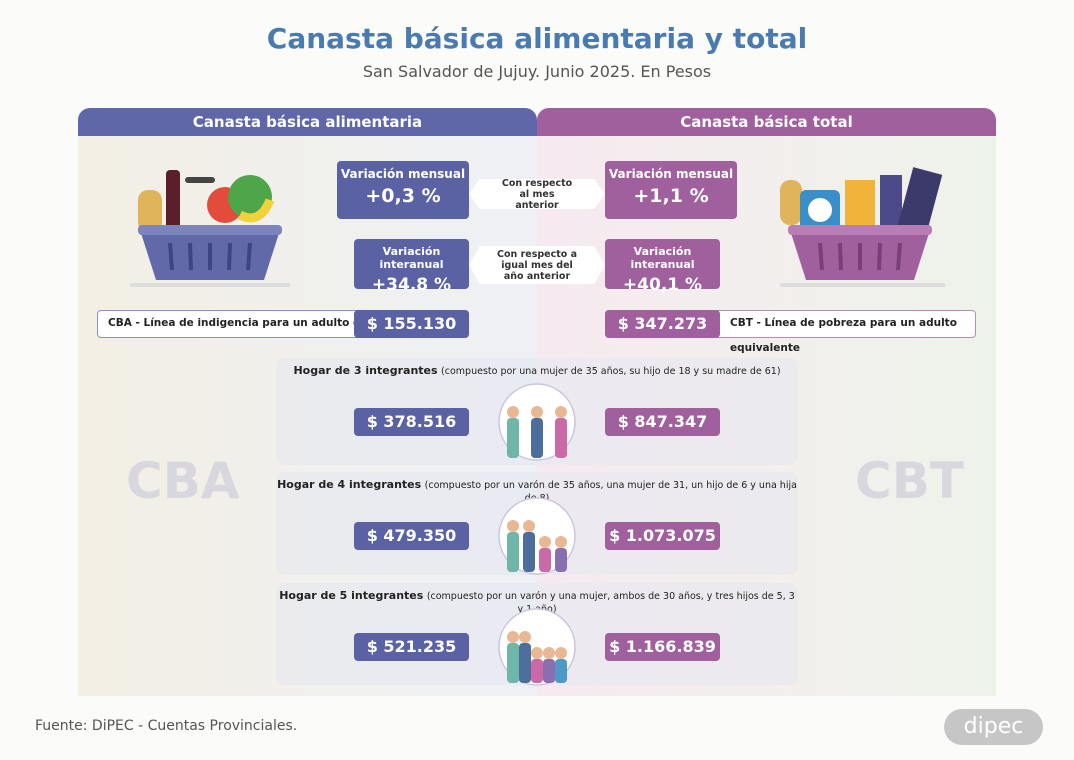 The image size is (1074, 760). I want to click on source: Fuente: DiPEC - Cuentas Provinciales., so click(166, 726).